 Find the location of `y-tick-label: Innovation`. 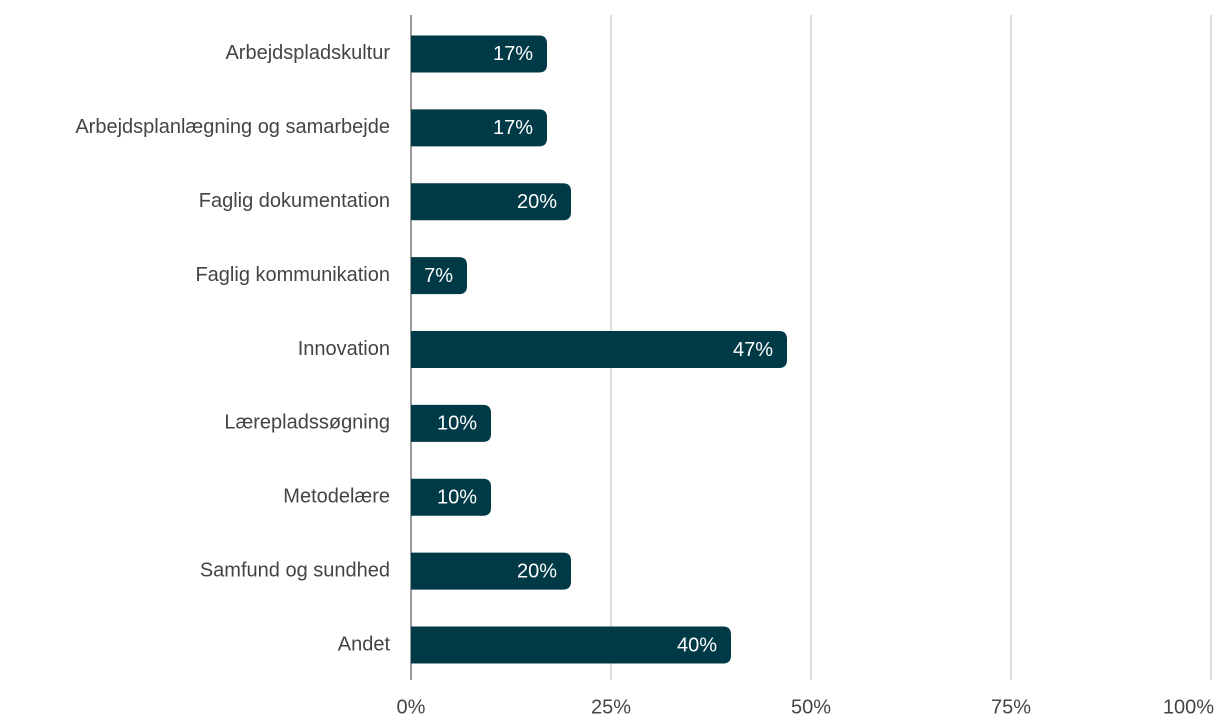

y-tick-label: Innovation is located at coordinates (344, 349).